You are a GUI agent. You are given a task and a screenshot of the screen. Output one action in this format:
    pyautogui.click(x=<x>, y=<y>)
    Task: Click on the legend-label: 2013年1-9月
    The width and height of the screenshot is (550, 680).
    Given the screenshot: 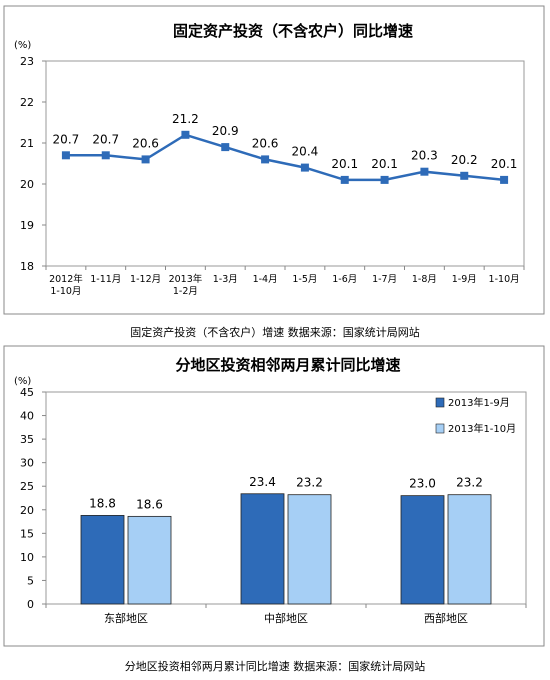 What is the action you would take?
    pyautogui.click(x=479, y=402)
    